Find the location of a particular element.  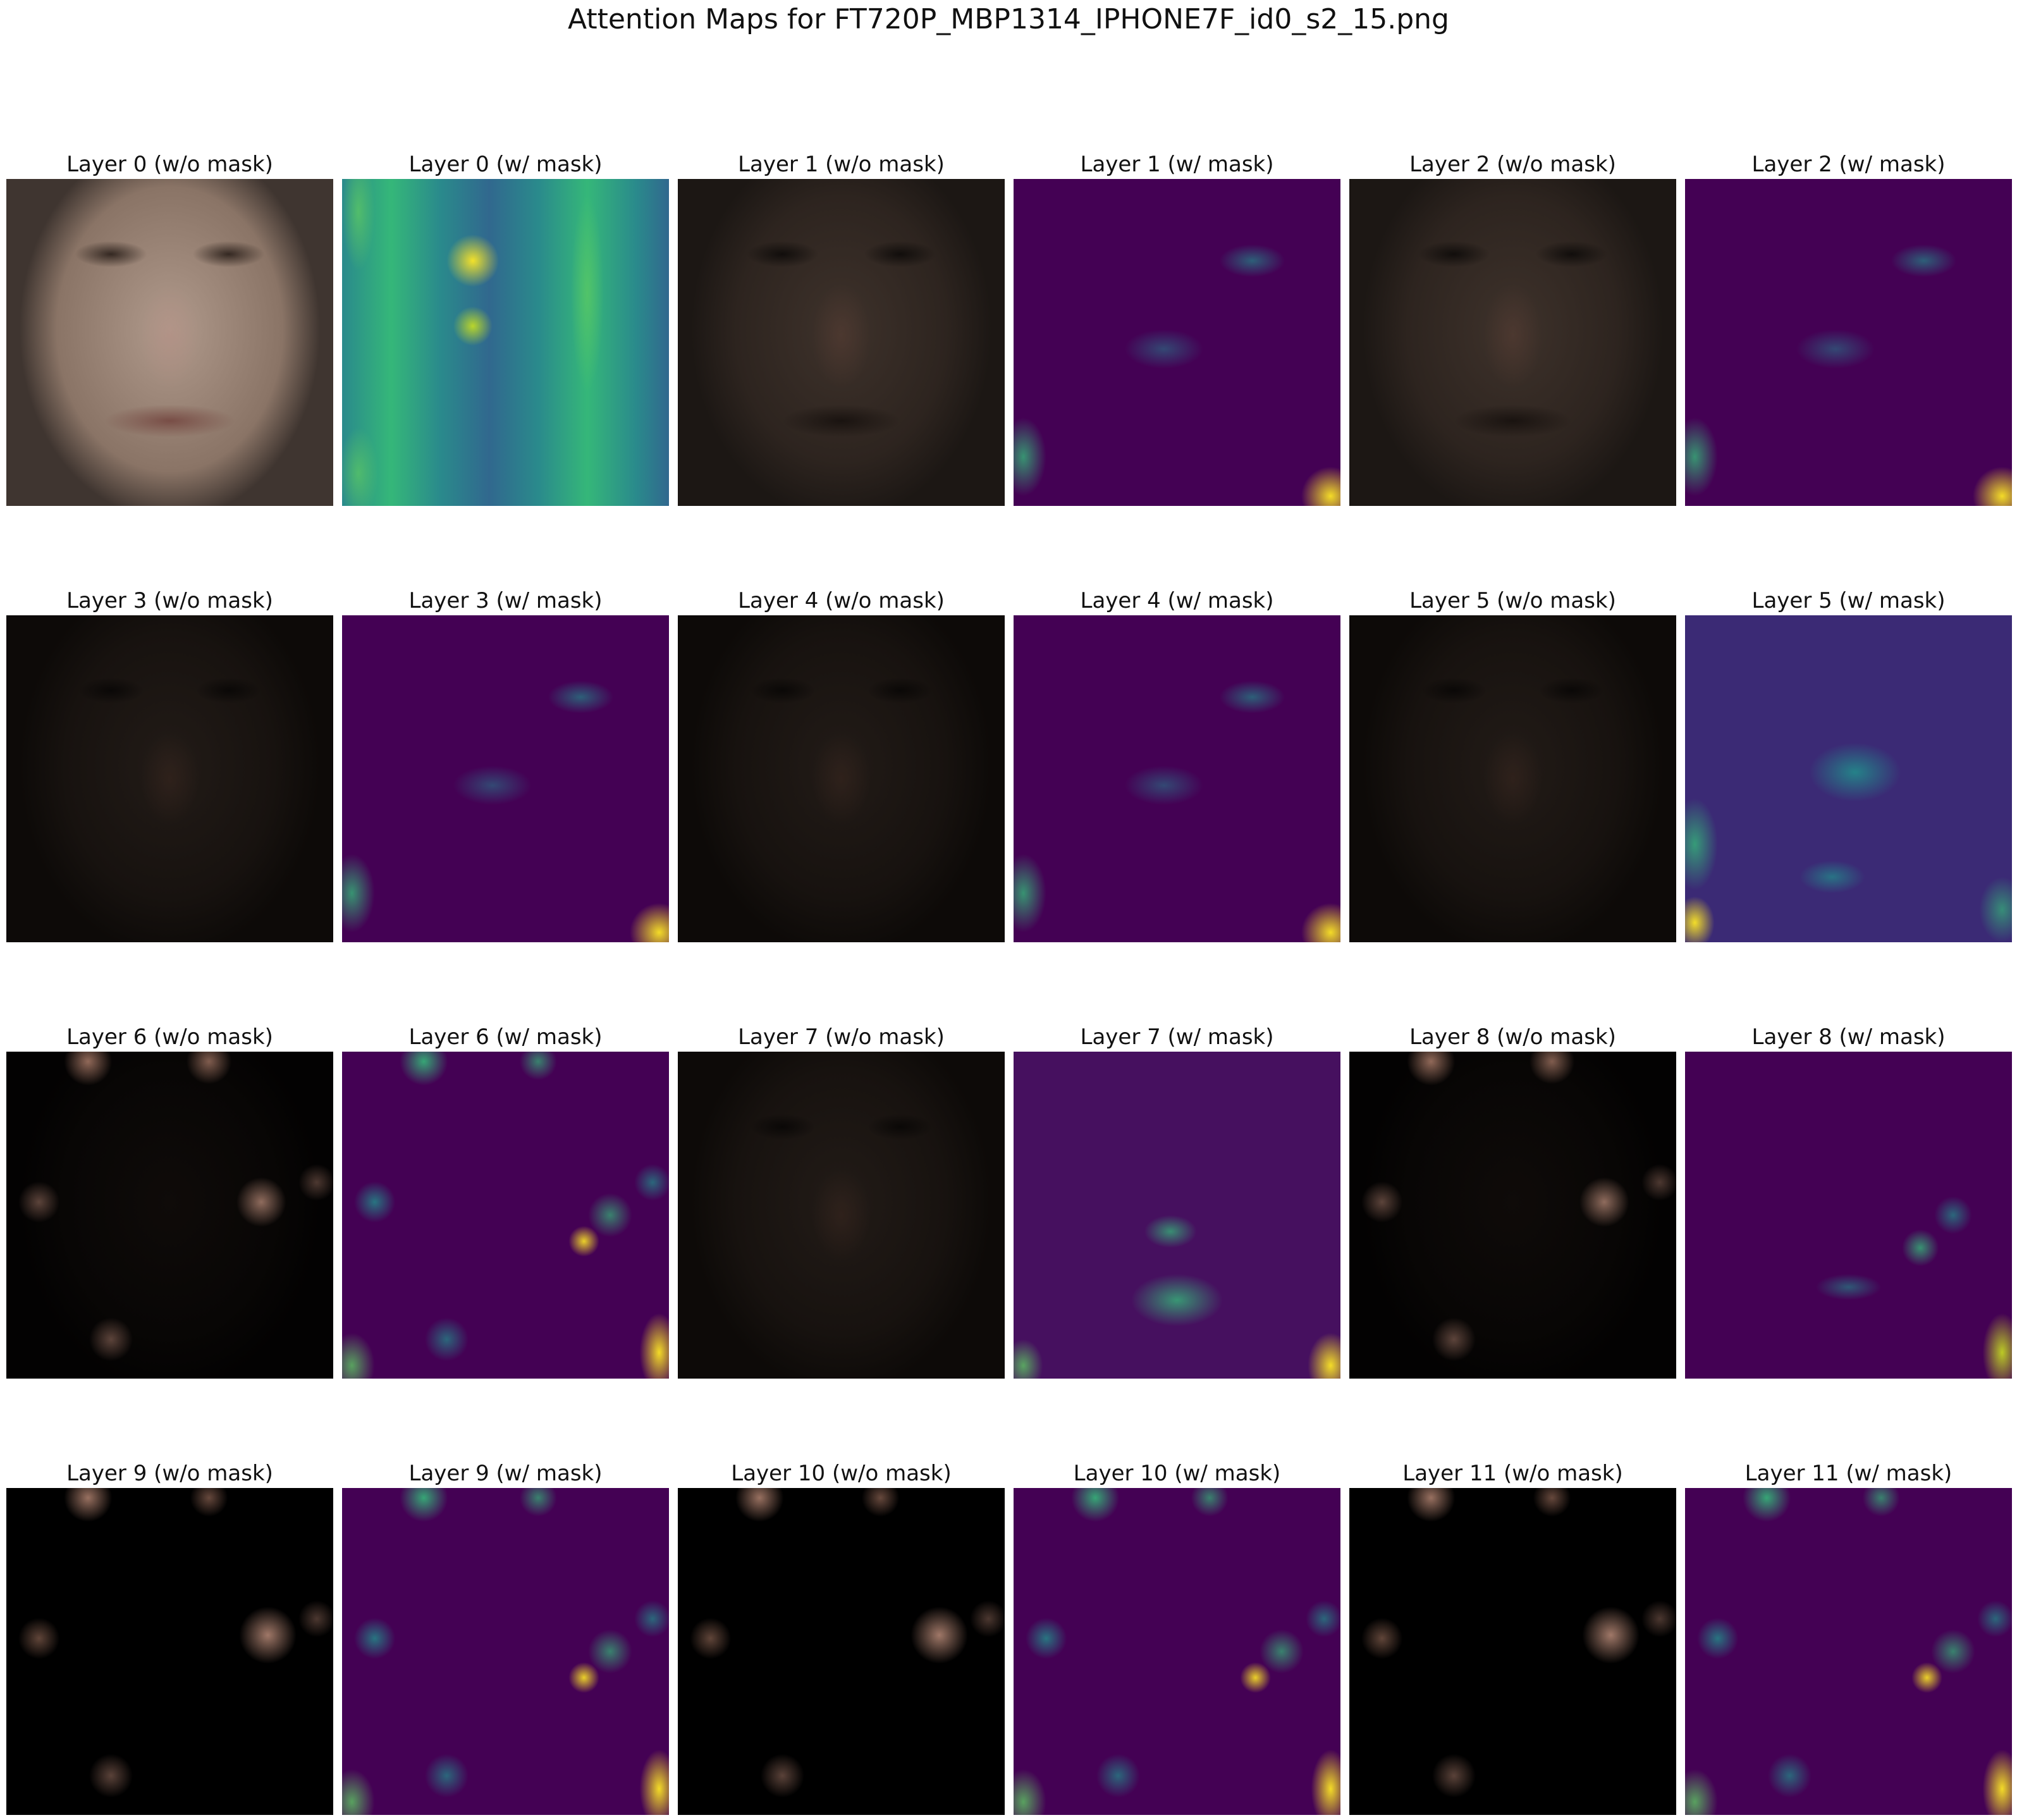

panel-title: Layer 8 (w/ mask) is located at coordinates (1848, 1037).